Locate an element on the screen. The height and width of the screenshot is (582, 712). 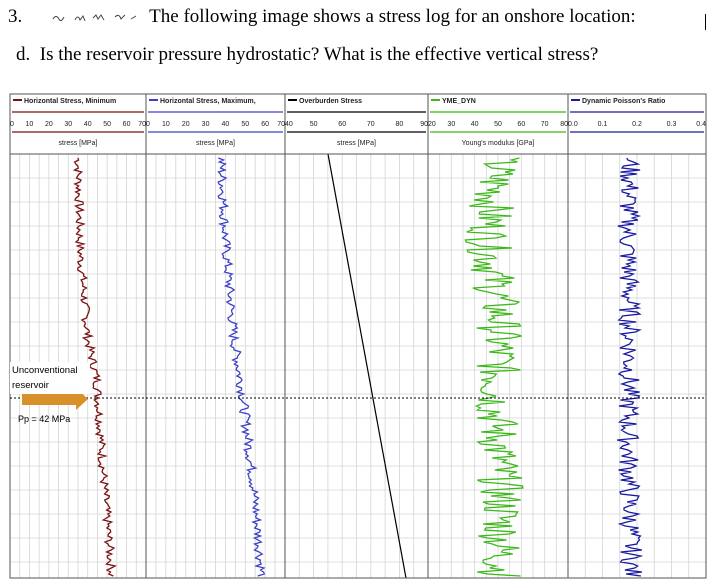
max-horizontal-stress-curve is located at coordinates (241, 367).